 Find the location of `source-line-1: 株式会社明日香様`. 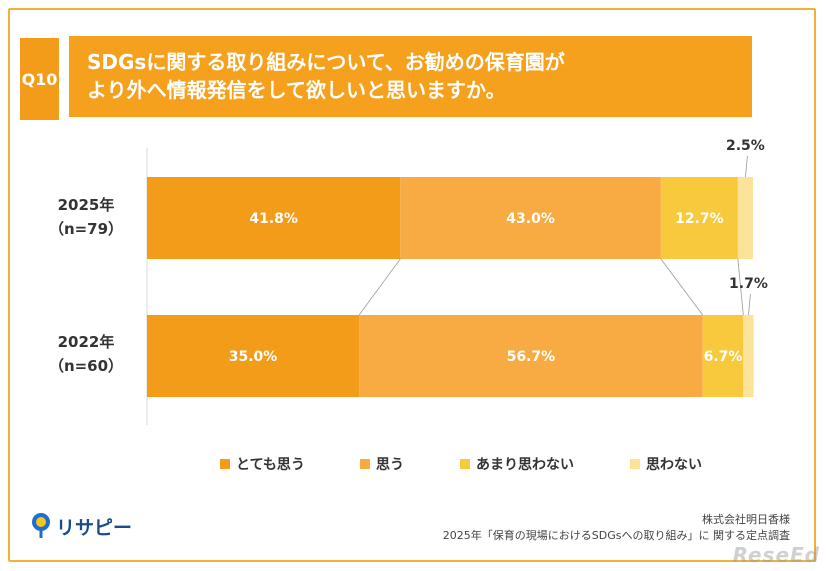

source-line-1: 株式会社明日香様 is located at coordinates (746, 519).